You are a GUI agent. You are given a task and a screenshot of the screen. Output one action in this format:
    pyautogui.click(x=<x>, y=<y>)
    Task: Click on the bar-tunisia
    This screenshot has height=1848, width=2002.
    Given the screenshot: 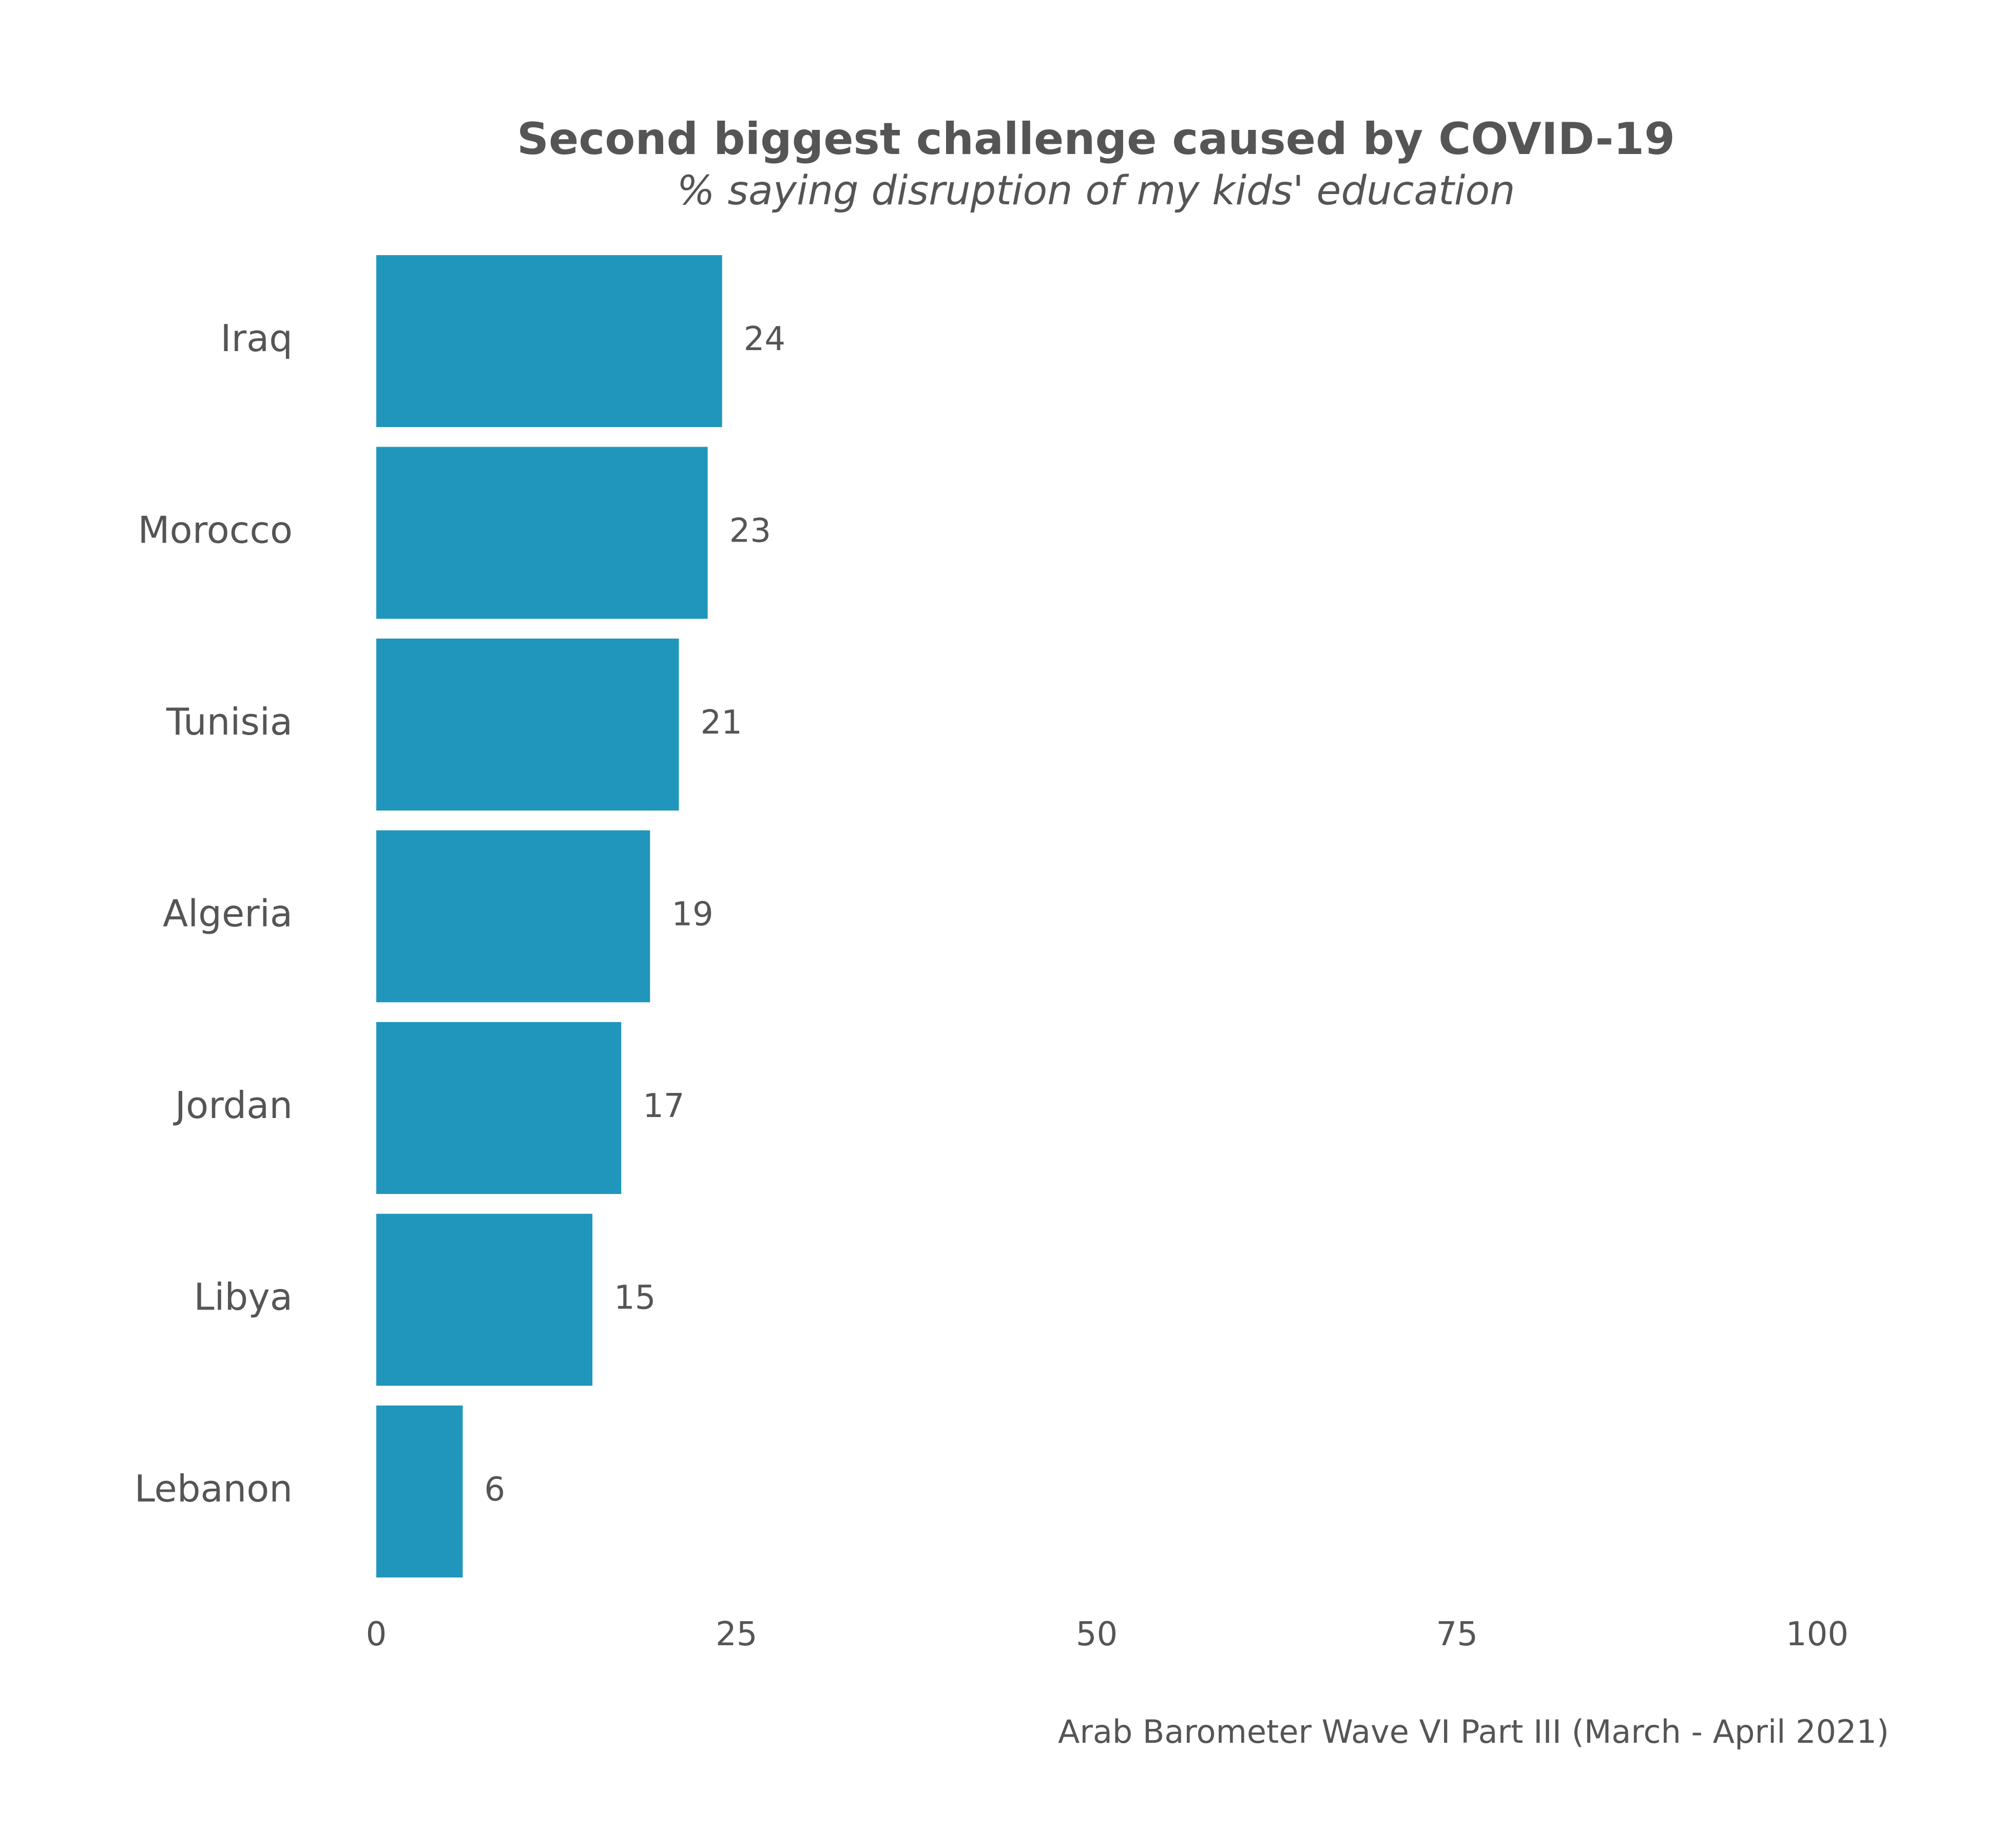 What is the action you would take?
    pyautogui.click(x=527, y=725)
    